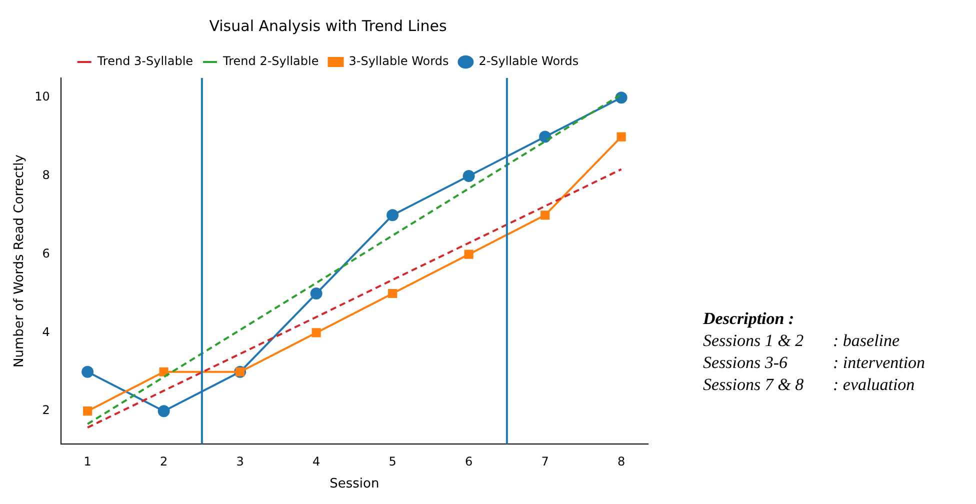 The height and width of the screenshot is (504, 976). Describe the element at coordinates (316, 461) in the screenshot. I see `x-tick-label: 4` at that location.